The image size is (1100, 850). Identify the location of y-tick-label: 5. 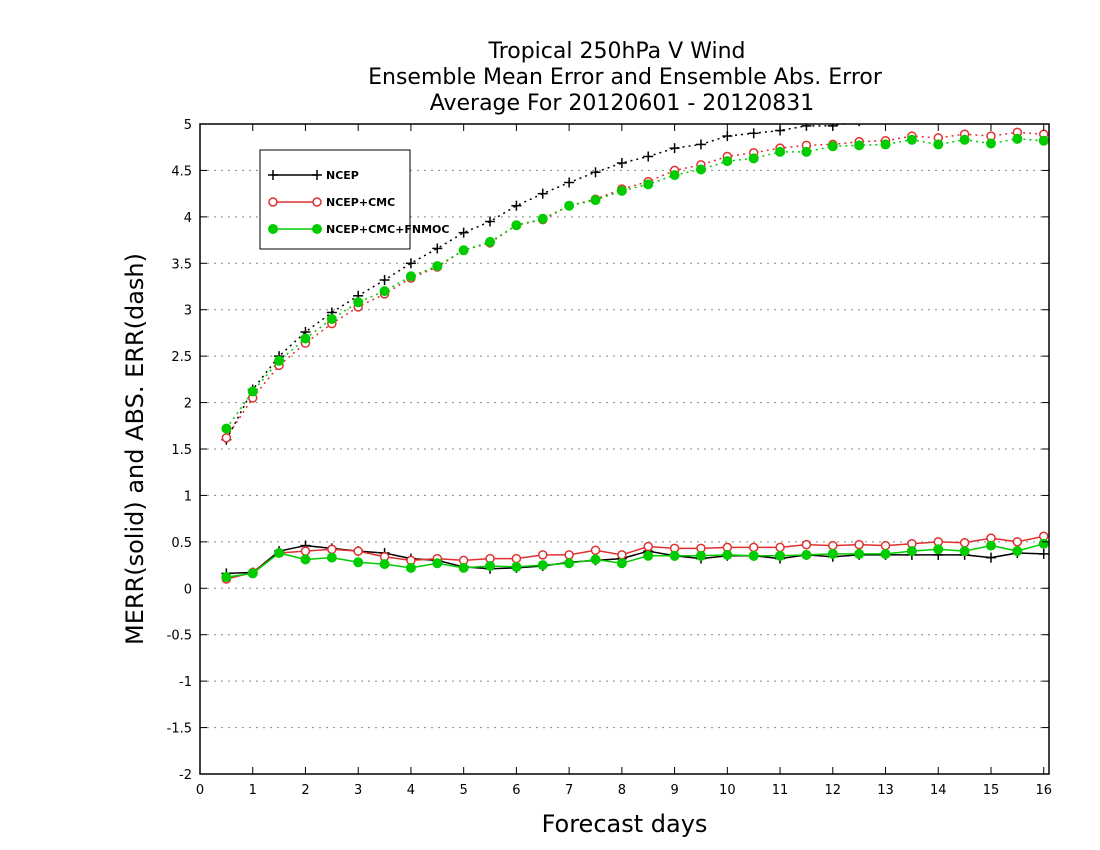
(188, 125).